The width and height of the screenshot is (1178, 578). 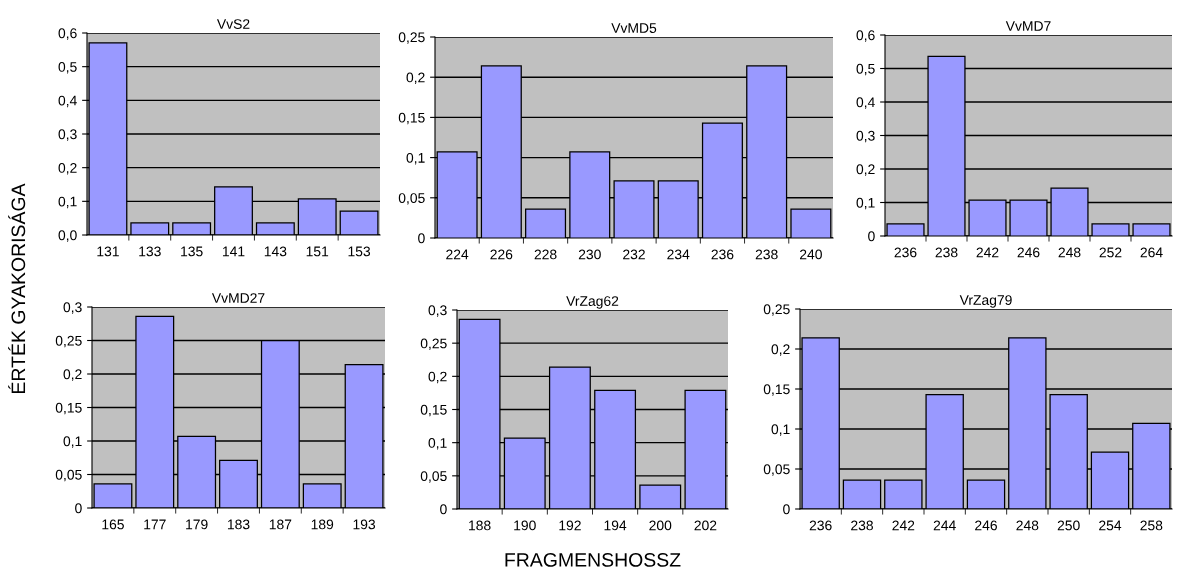 What do you see at coordinates (1151, 252) in the screenshot?
I see `x-tick-label: 264` at bounding box center [1151, 252].